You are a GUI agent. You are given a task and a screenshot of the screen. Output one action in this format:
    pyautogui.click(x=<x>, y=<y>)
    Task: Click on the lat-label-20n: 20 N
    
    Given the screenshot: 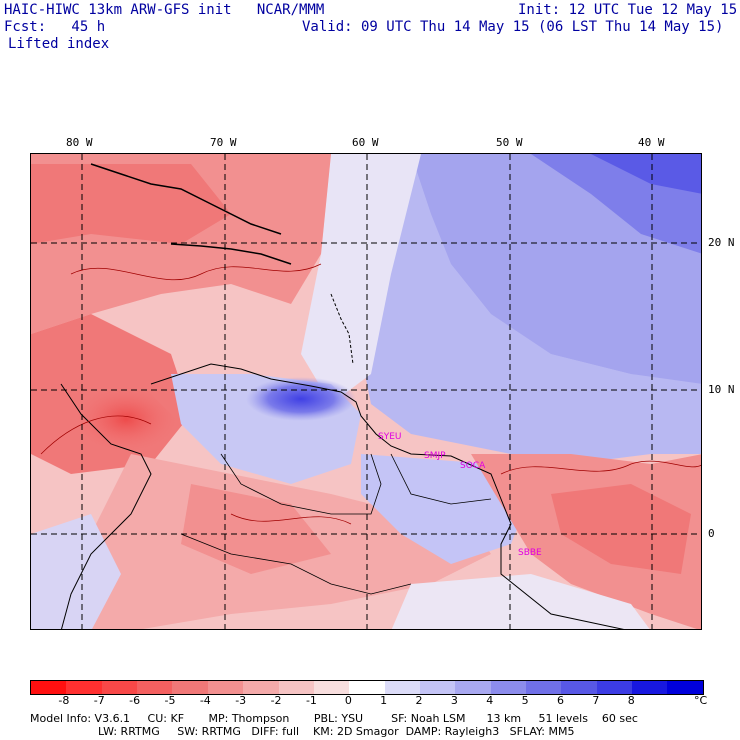 What is the action you would take?
    pyautogui.click(x=721, y=242)
    